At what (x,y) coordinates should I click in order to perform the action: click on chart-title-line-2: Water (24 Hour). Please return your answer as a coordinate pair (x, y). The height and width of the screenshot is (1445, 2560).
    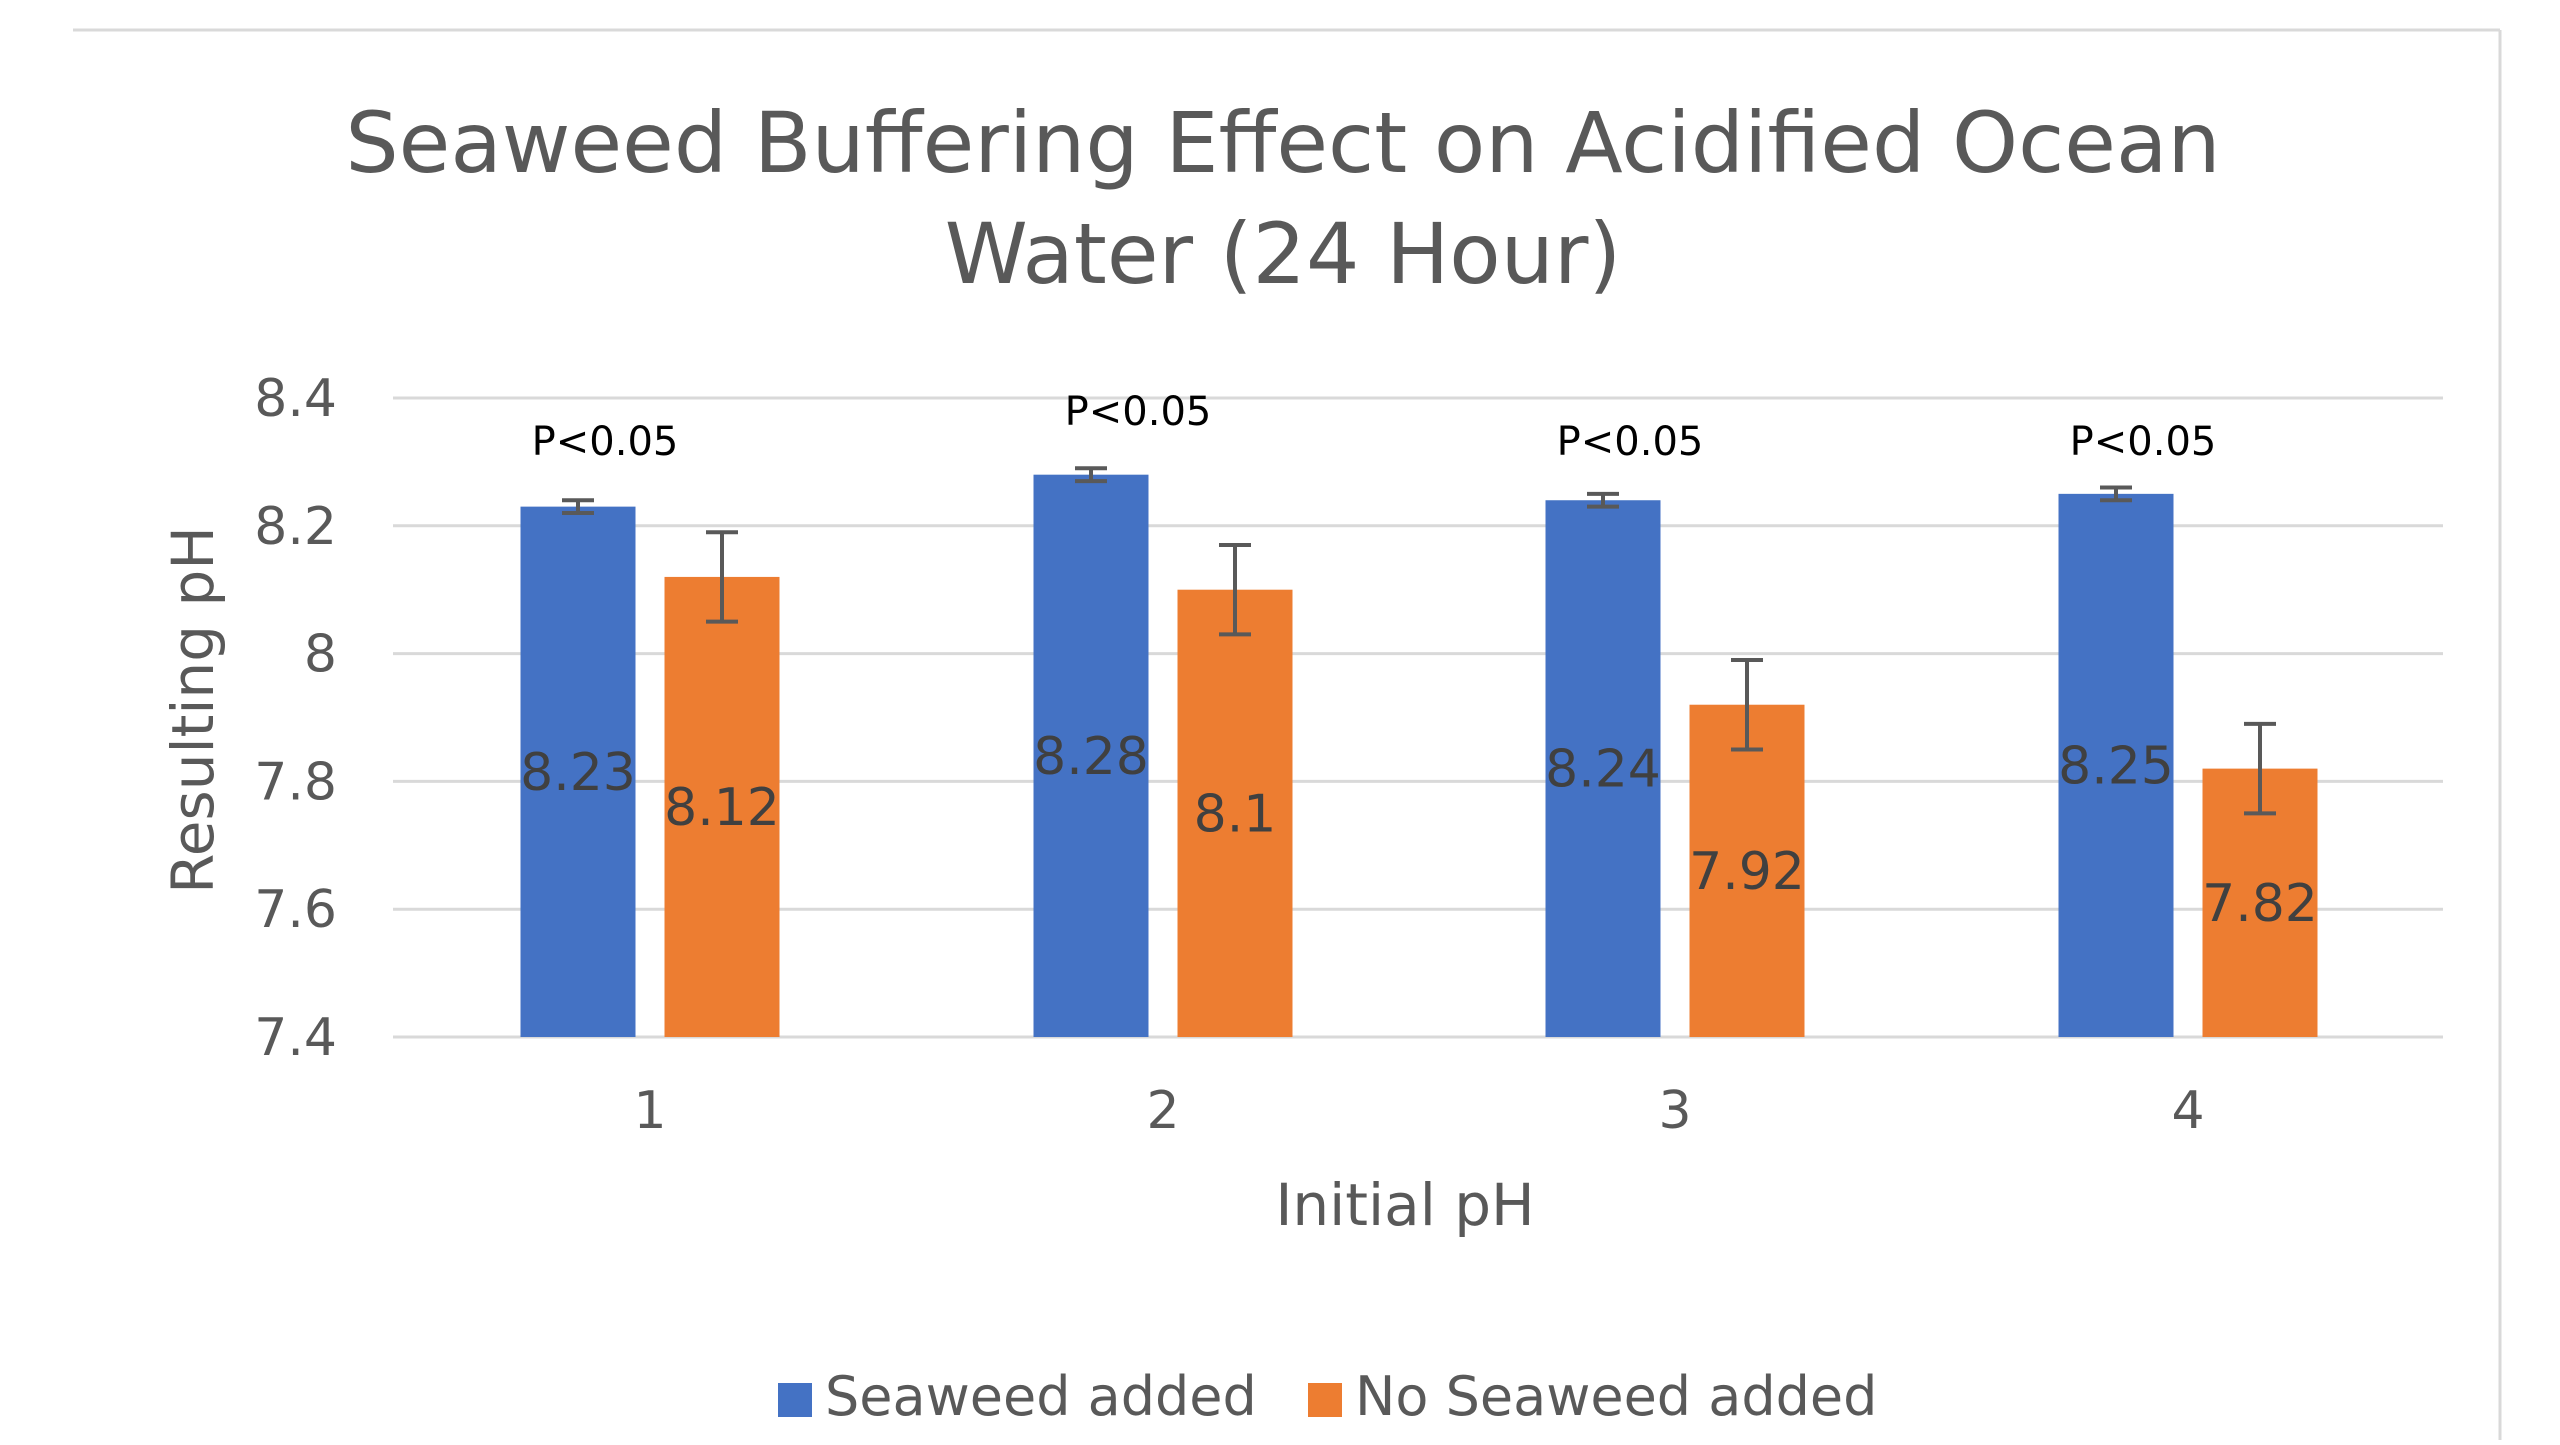
    Looking at the image, I should click on (1283, 254).